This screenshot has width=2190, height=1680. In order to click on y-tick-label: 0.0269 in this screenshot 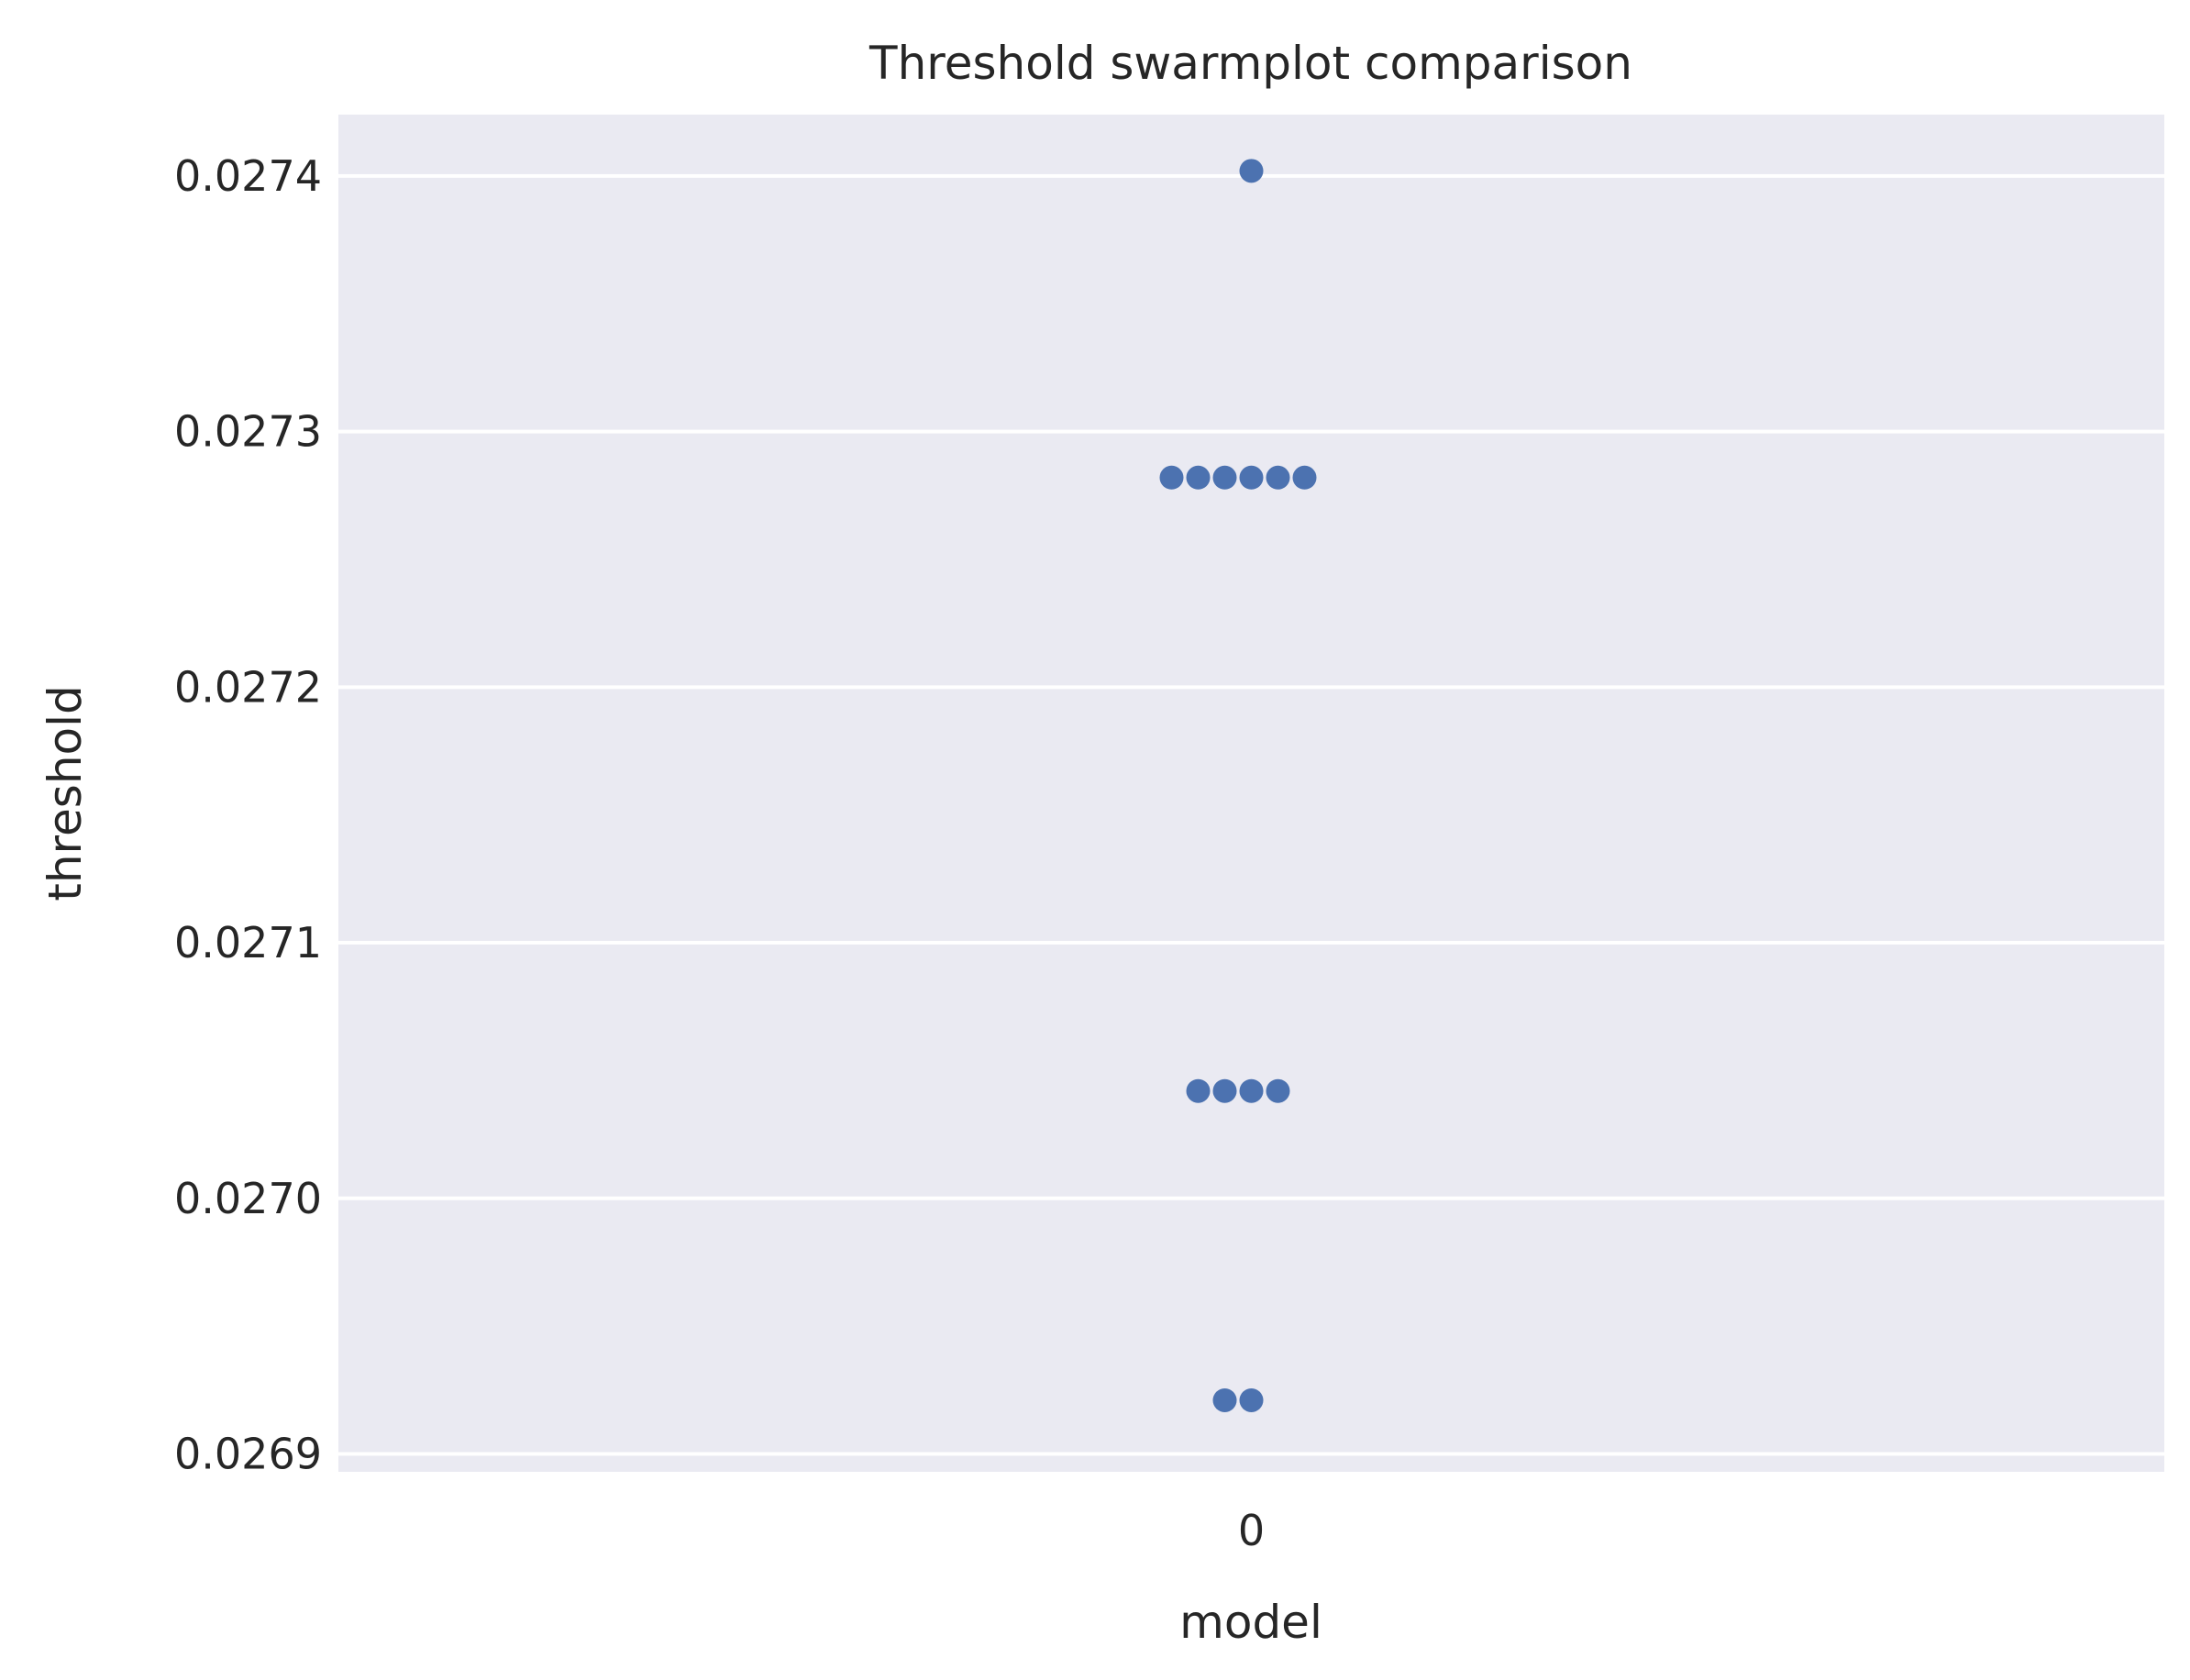, I will do `click(248, 1453)`.